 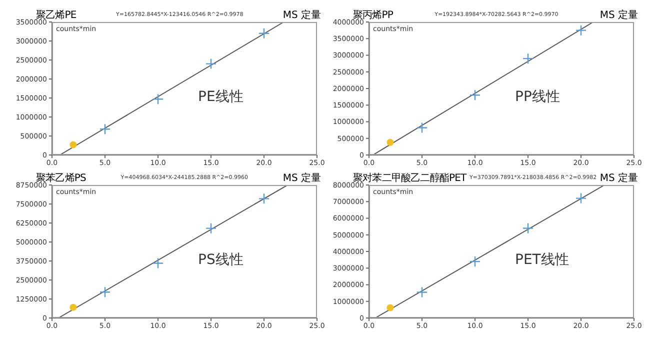 I want to click on annotation: PP线性, so click(x=537, y=97).